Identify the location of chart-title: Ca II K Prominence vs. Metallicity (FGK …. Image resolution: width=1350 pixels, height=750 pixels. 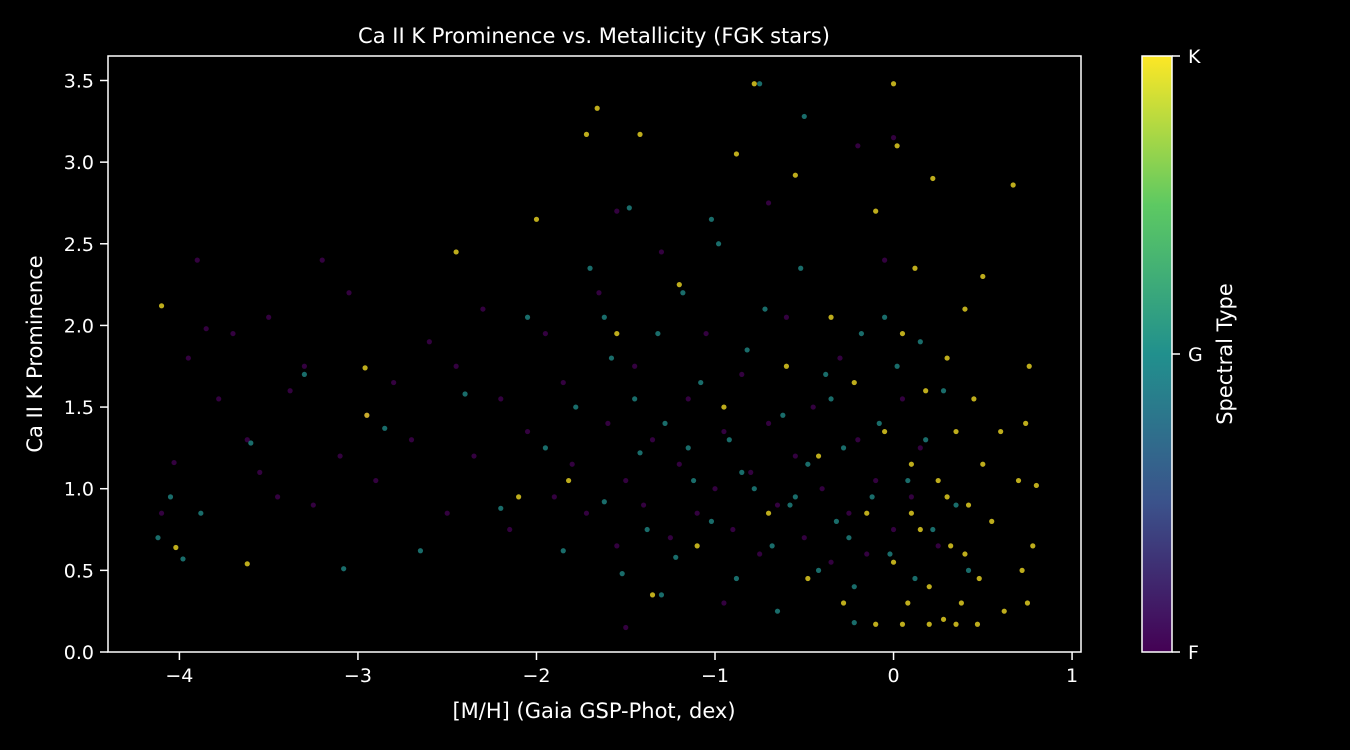
(594, 36).